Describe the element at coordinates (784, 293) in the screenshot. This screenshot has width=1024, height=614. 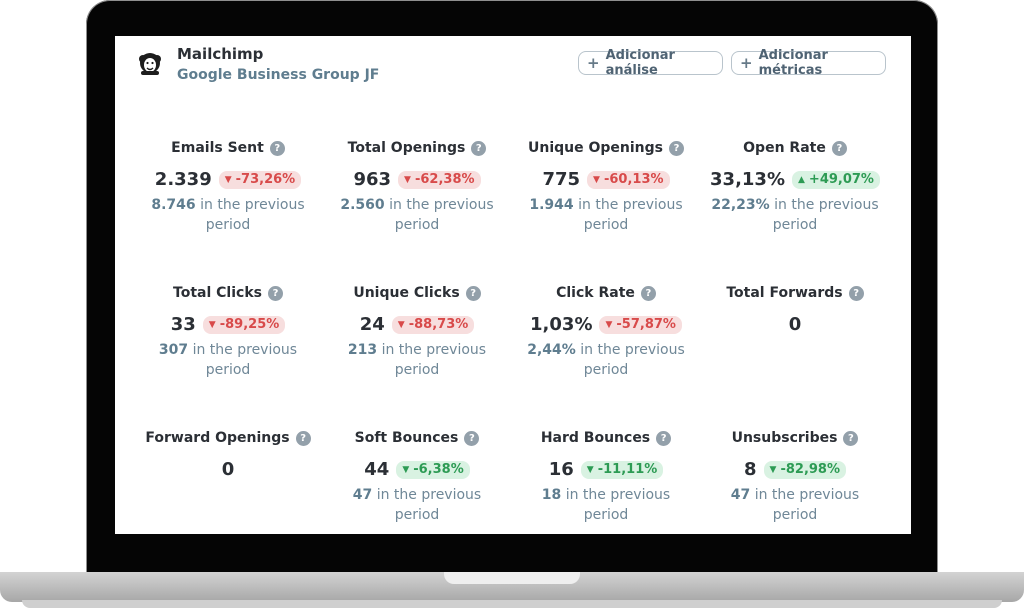
I see `metric-title-text: Total Forwards` at that location.